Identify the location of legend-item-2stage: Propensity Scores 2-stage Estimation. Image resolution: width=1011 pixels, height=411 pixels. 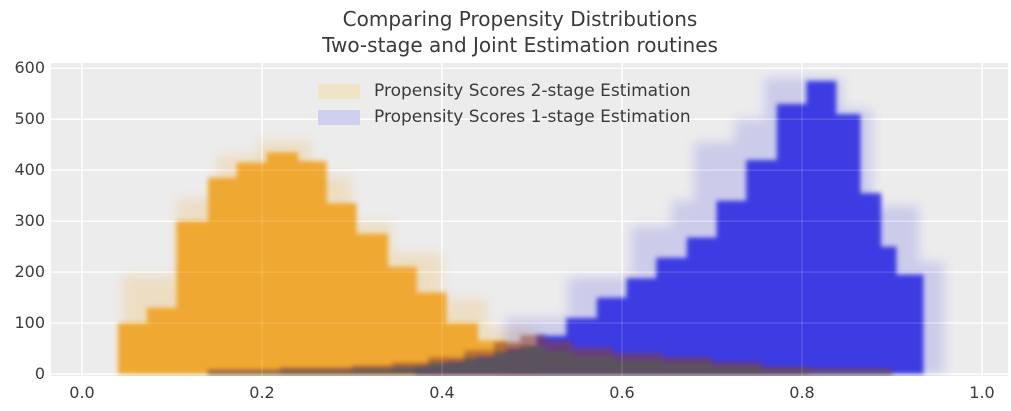
(504, 91).